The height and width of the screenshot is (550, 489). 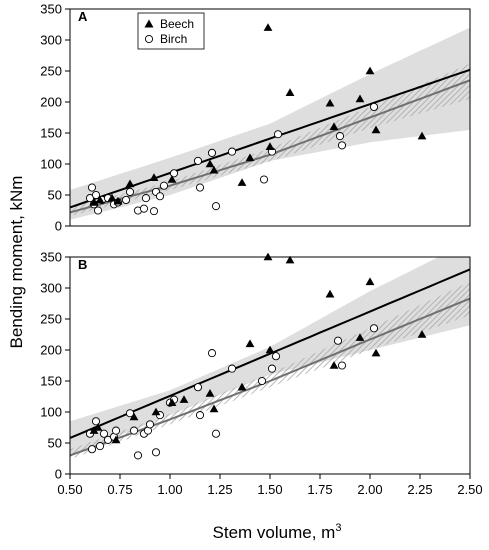 I want to click on y-tick-label: 200, so click(x=51, y=102).